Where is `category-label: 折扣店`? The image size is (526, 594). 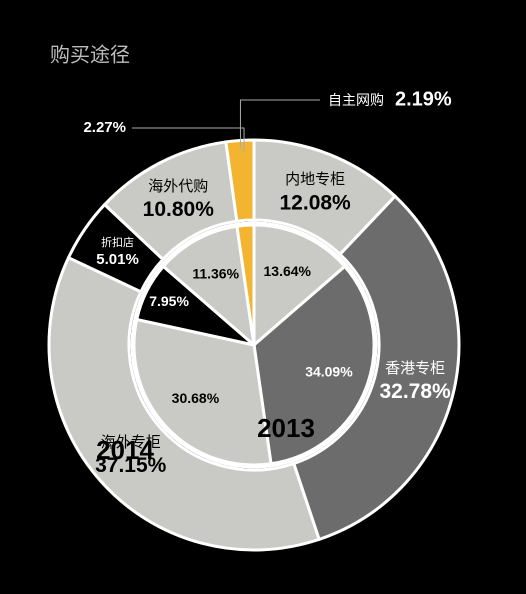 category-label: 折扣店 is located at coordinates (117, 242).